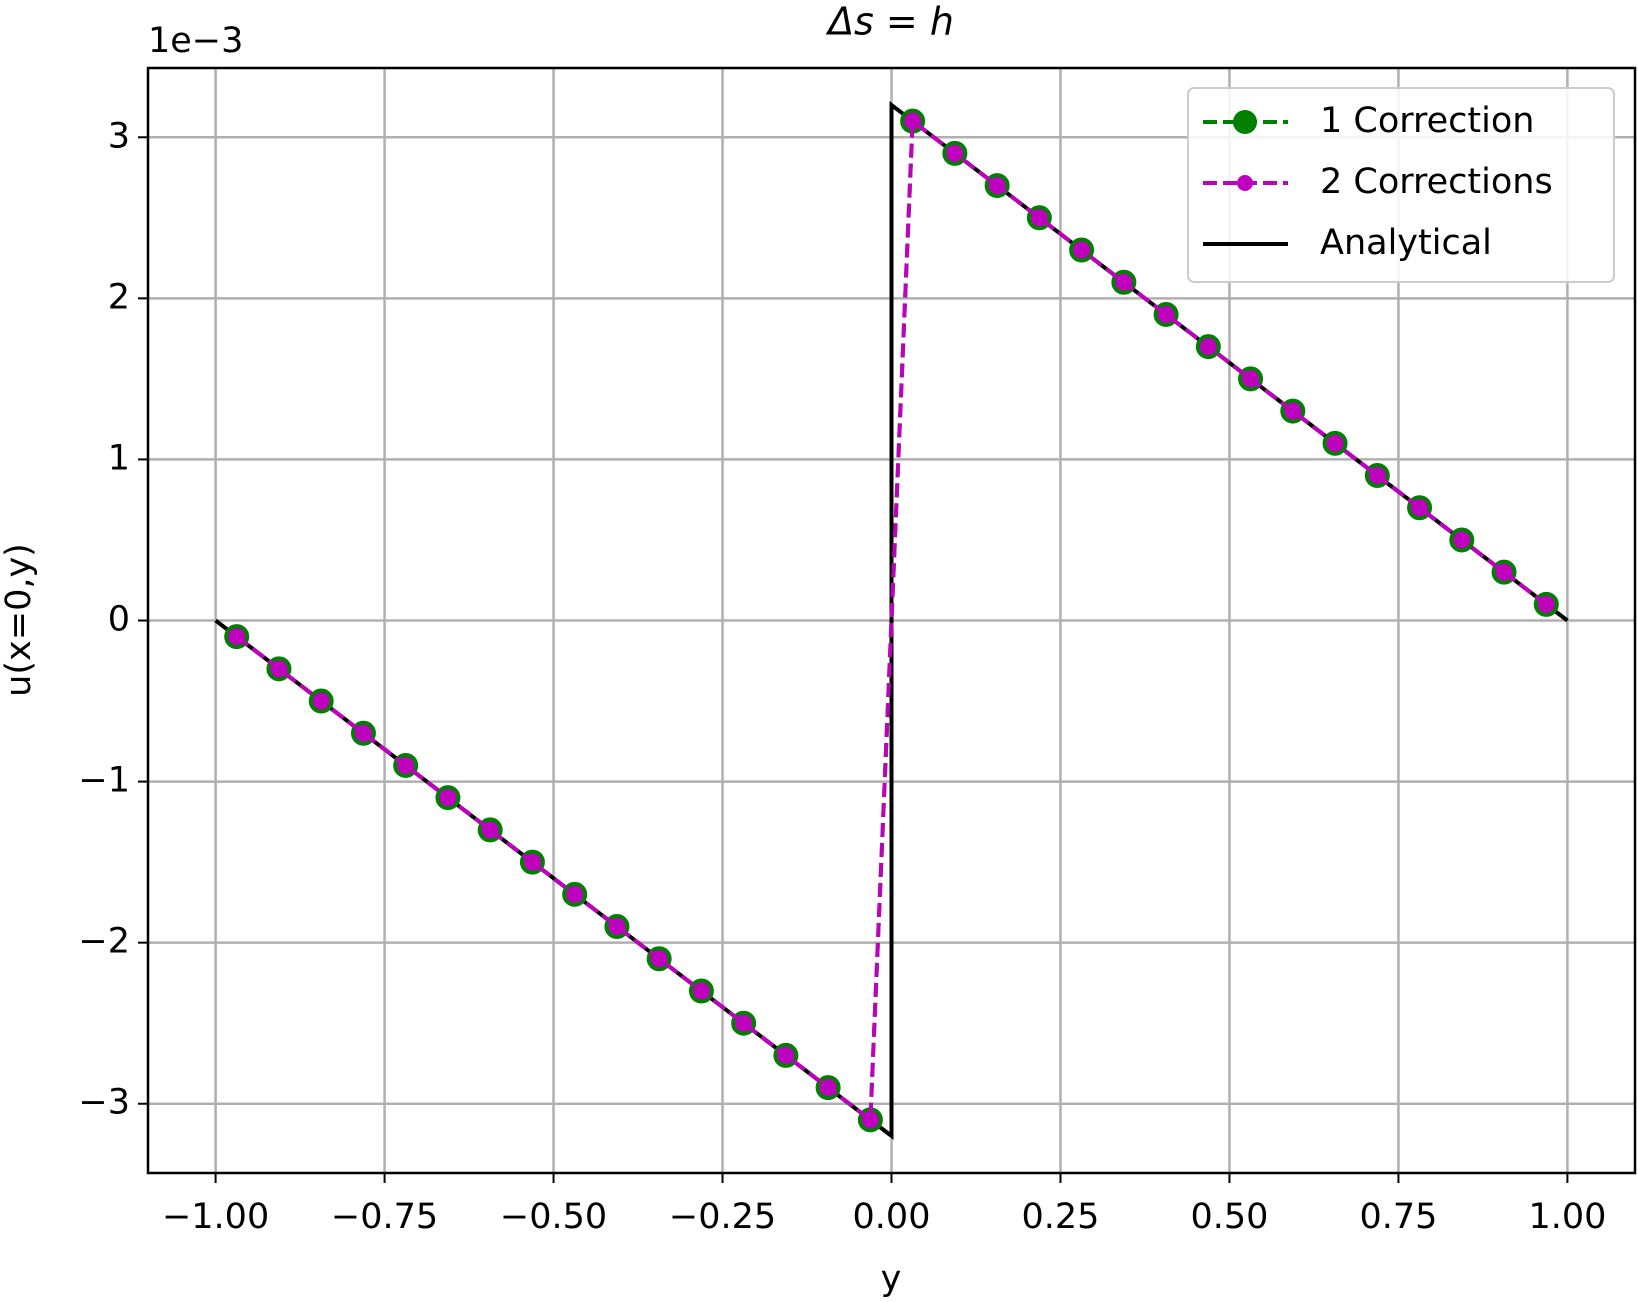 Image resolution: width=1638 pixels, height=1302 pixels. Describe the element at coordinates (195, 41) in the screenshot. I see `offset-text: 1e−3` at that location.